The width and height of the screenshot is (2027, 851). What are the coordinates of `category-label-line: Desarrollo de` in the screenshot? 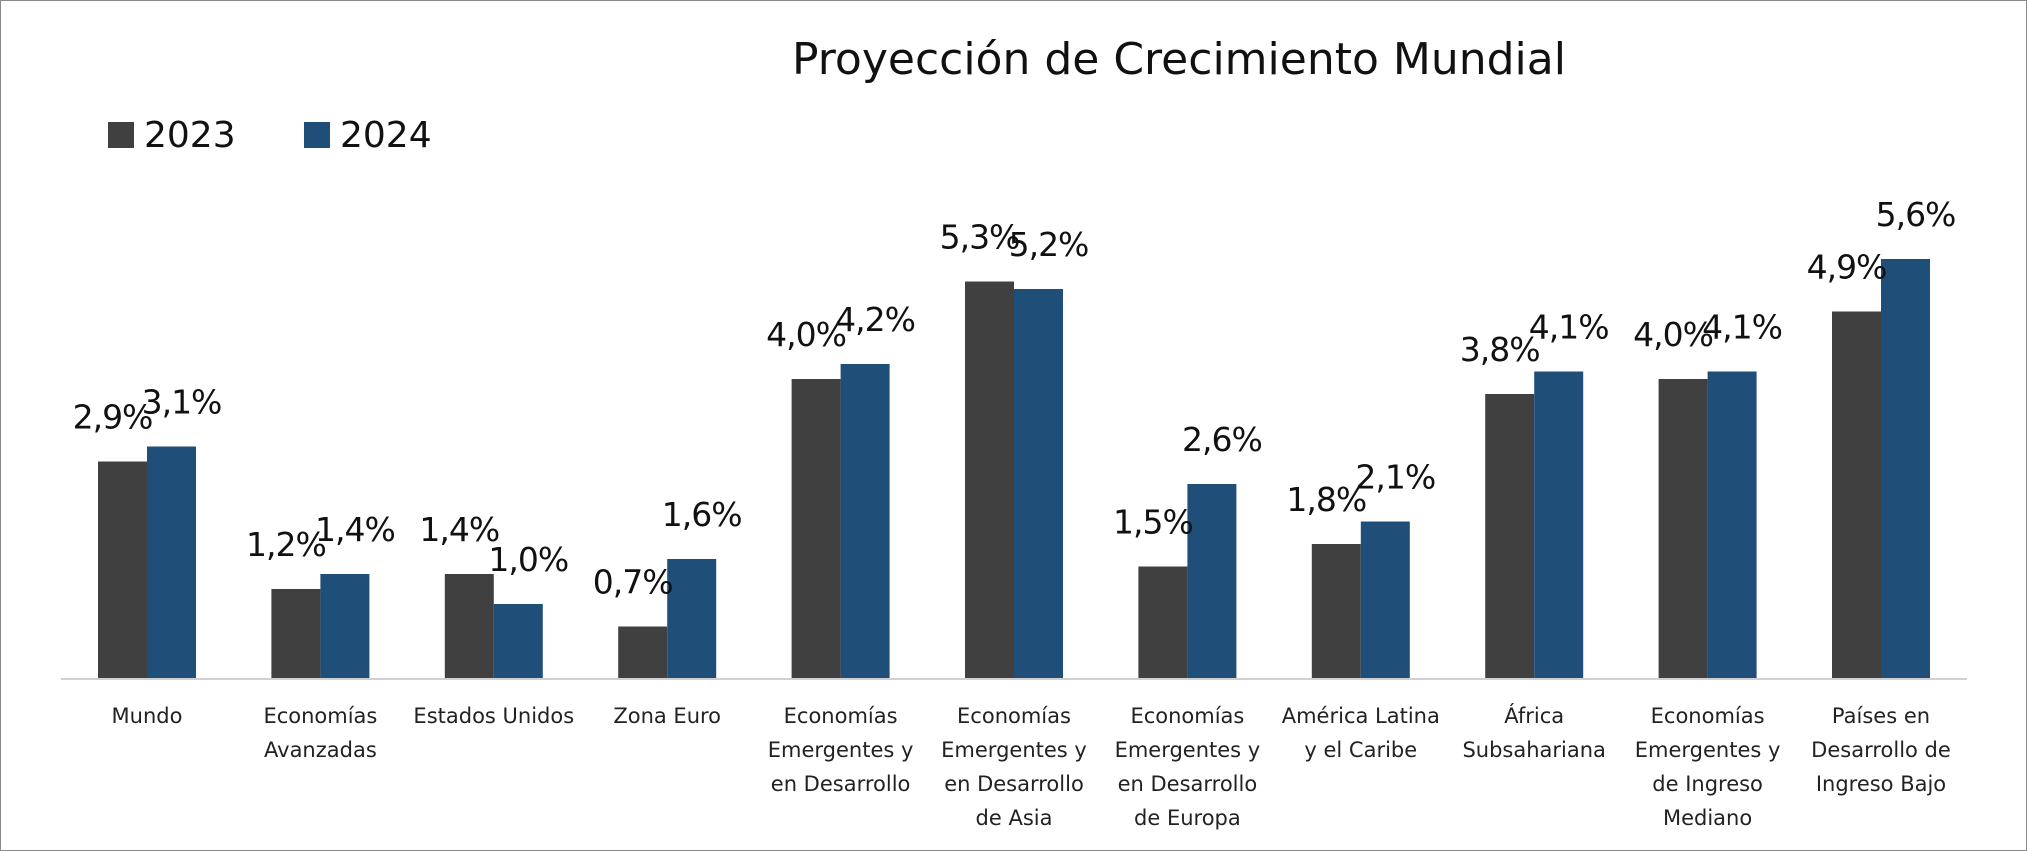 It's located at (1881, 750).